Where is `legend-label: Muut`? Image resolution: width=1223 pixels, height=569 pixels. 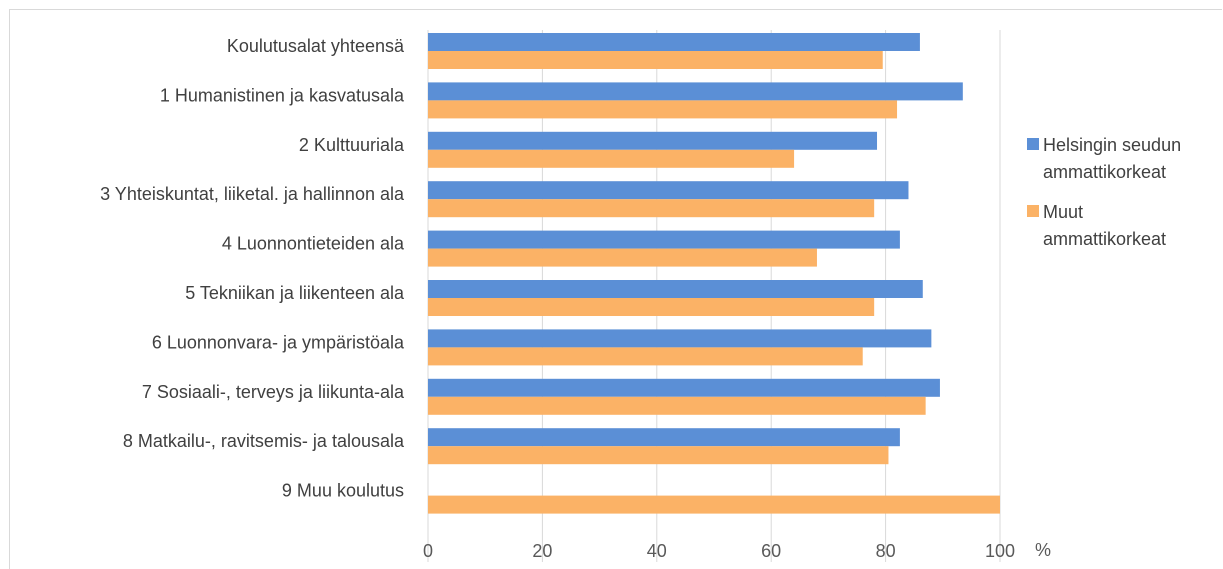
legend-label: Muut is located at coordinates (1063, 212).